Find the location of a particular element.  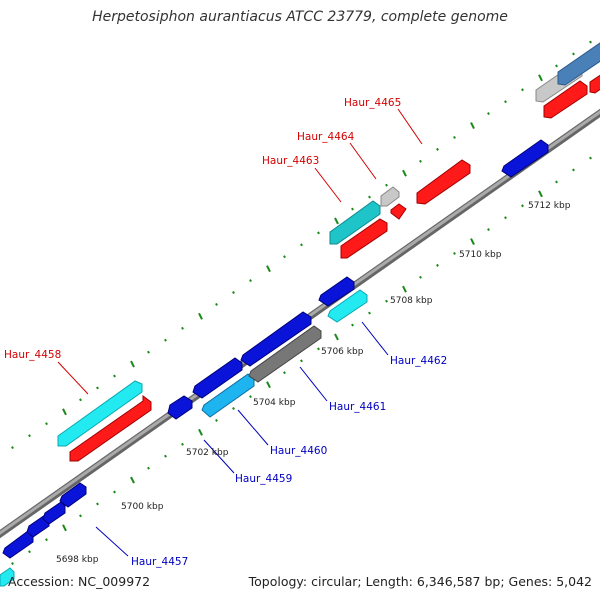

gene-haur-4463-red is located at coordinates (364, 238).